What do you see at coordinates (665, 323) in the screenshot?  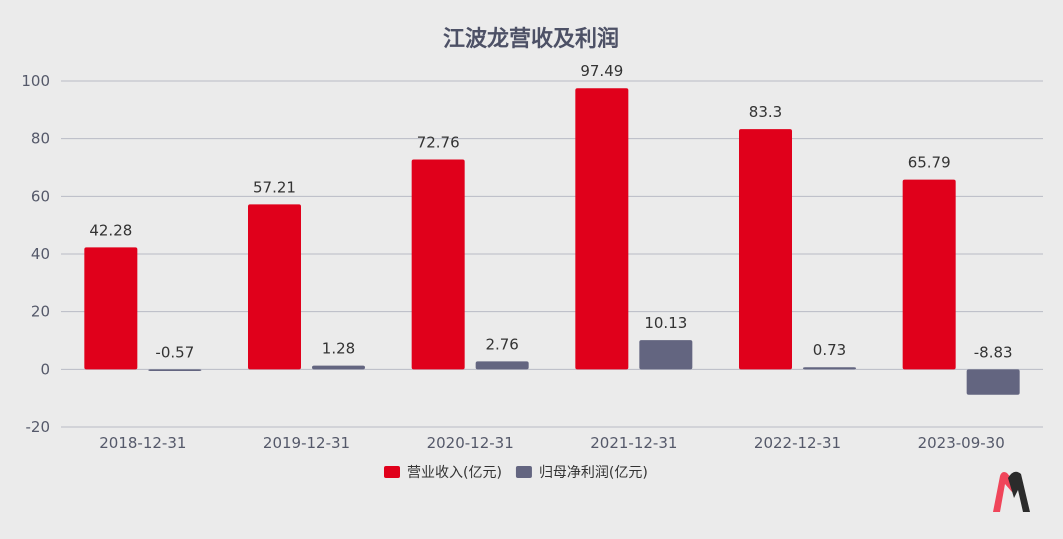 I see `net-profit-data-label: 10.13` at bounding box center [665, 323].